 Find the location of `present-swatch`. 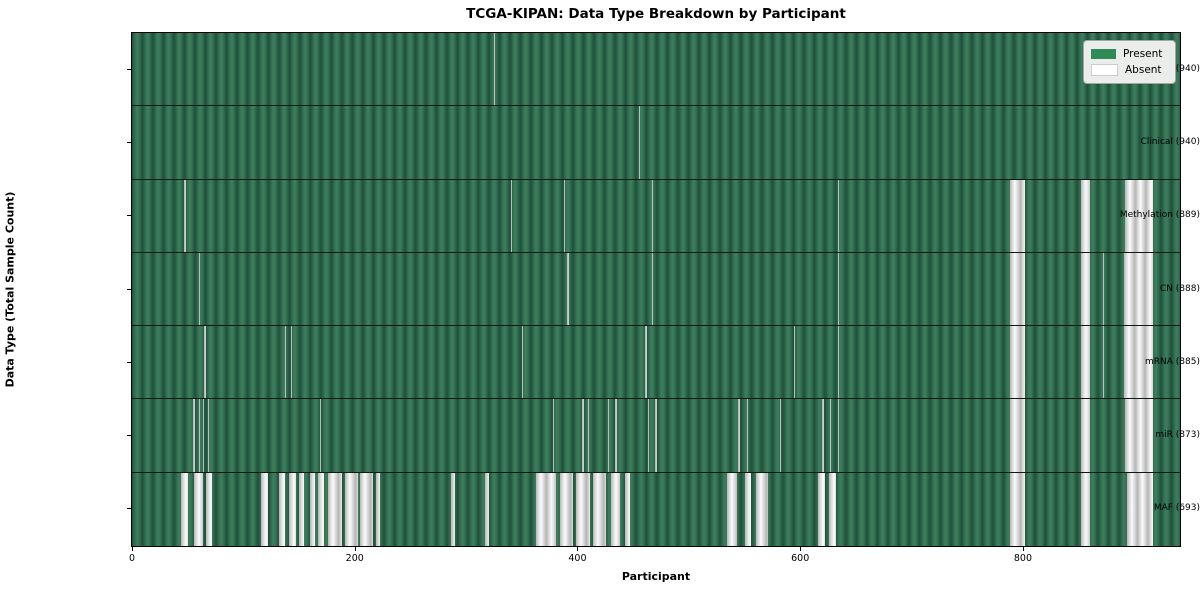

present-swatch is located at coordinates (1103, 54).